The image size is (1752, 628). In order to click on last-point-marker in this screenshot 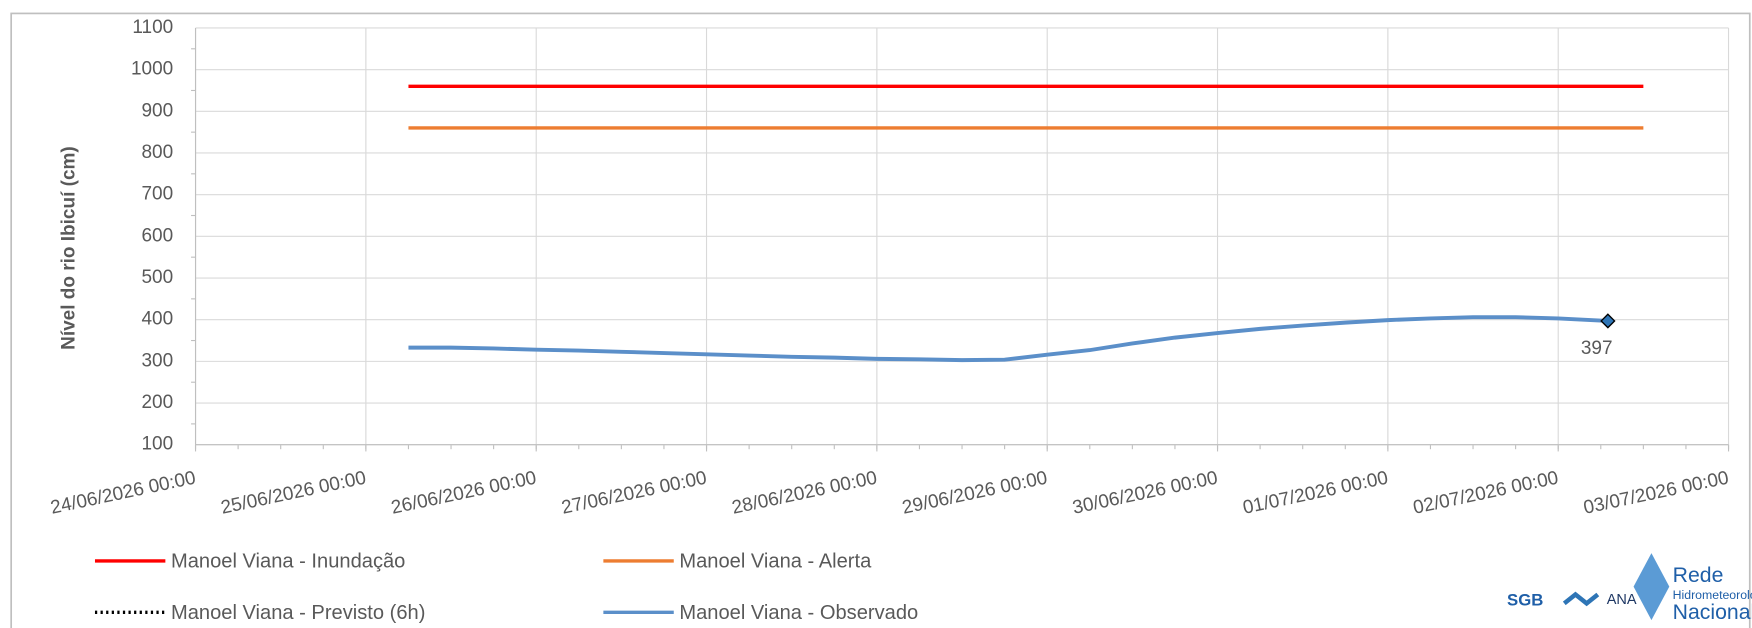, I will do `click(1608, 321)`.